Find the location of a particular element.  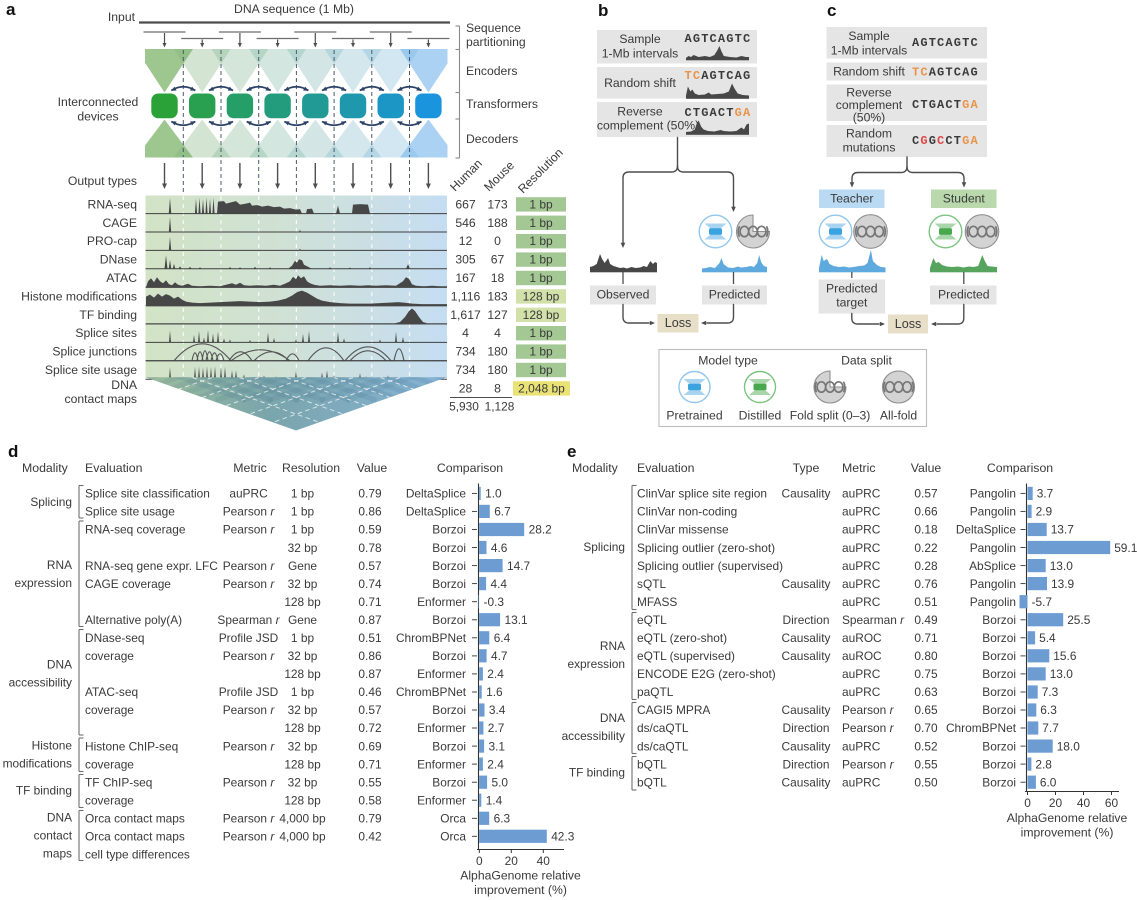

svg-text: 40 is located at coordinates (1084, 803).